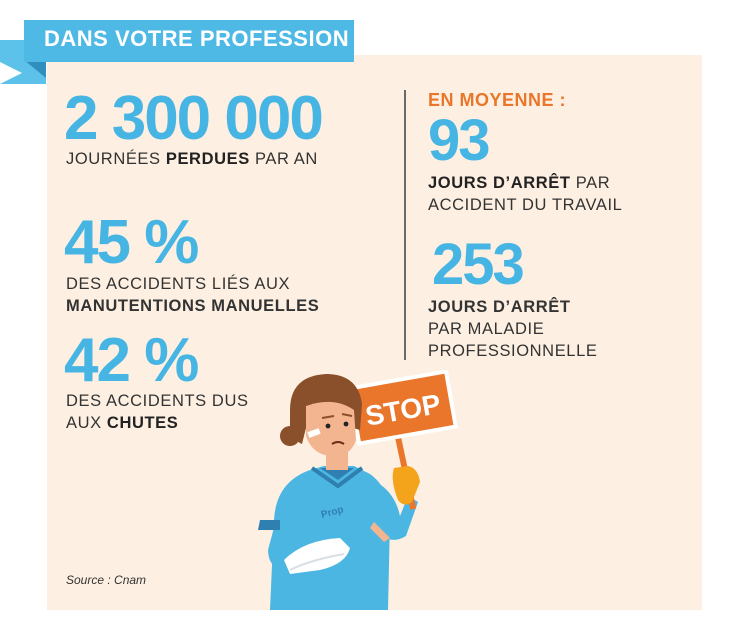 Image resolution: width=743 pixels, height=635 pixels. I want to click on stat-lost-days-value: 2 300 000, so click(194, 118).